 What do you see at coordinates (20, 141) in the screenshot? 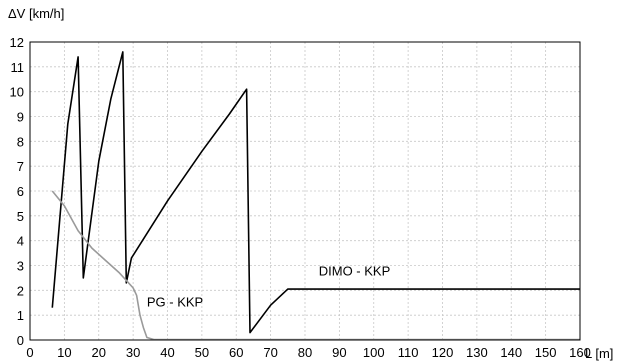
I see `y-tick-label: 8` at bounding box center [20, 141].